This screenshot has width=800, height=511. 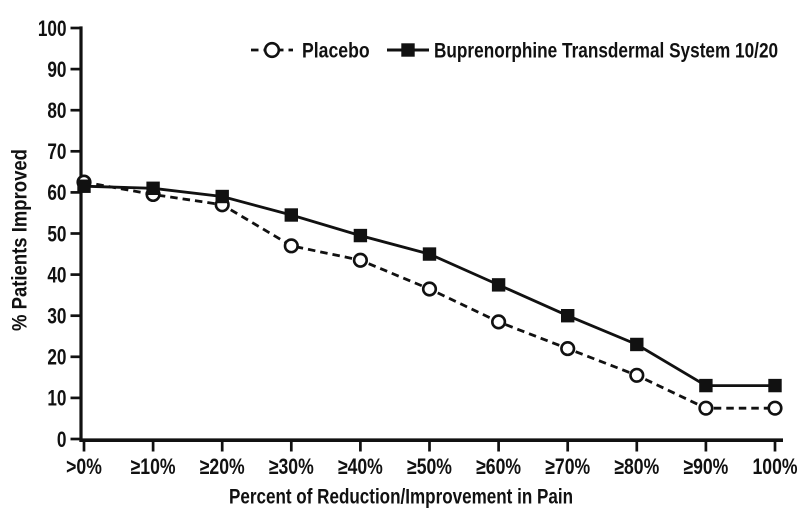 What do you see at coordinates (153, 466) in the screenshot?
I see `x-tick-label: ≥10%` at bounding box center [153, 466].